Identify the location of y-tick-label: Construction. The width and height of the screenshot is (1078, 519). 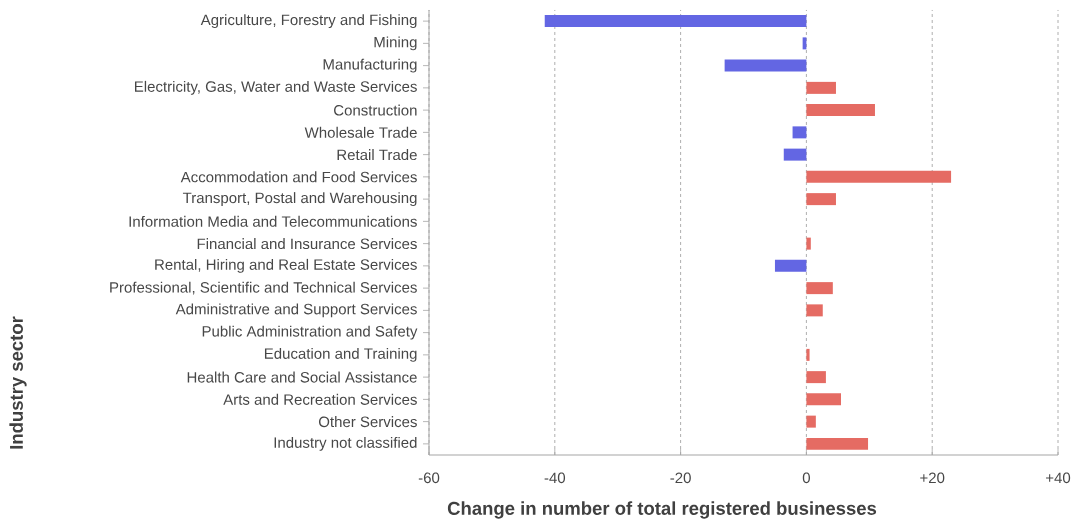
(375, 110).